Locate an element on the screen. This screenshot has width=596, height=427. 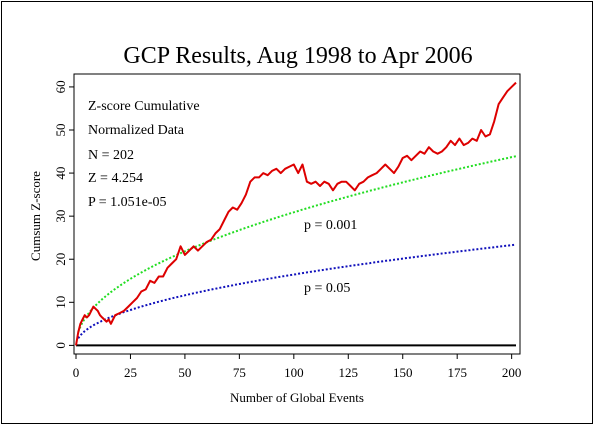
x-tick-label: 150 is located at coordinates (403, 372).